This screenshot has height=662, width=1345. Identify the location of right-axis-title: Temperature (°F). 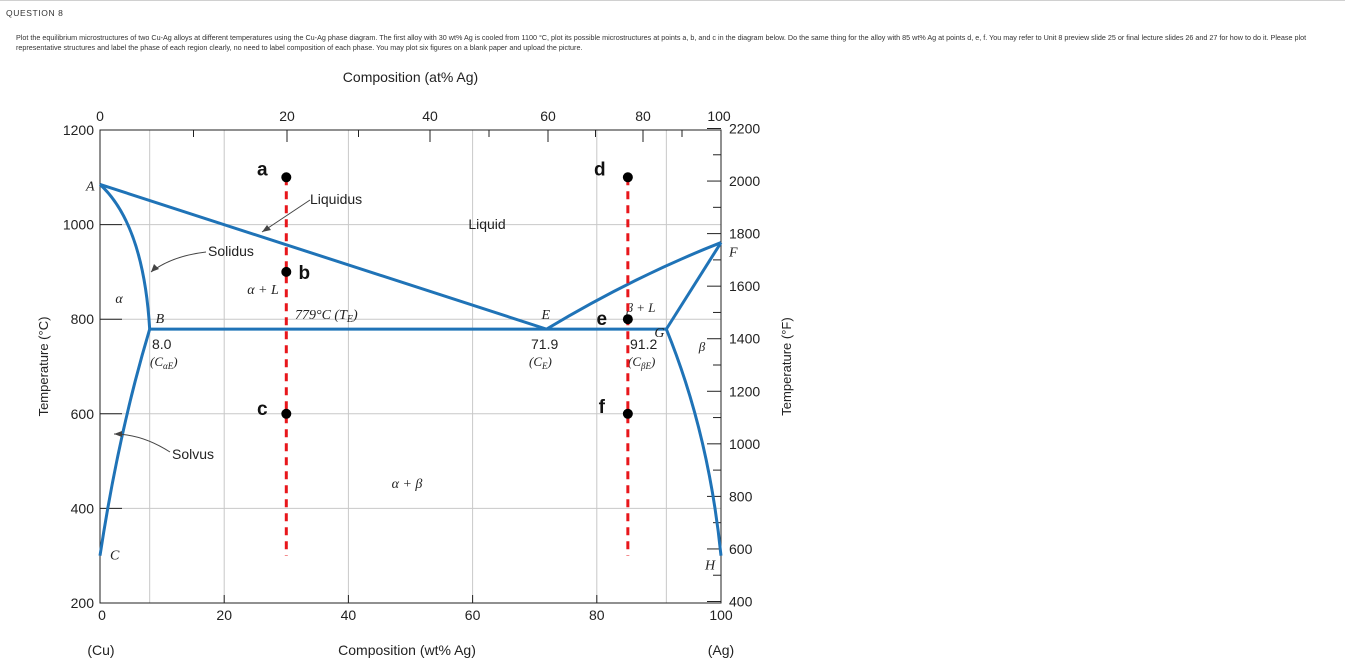
(786, 366).